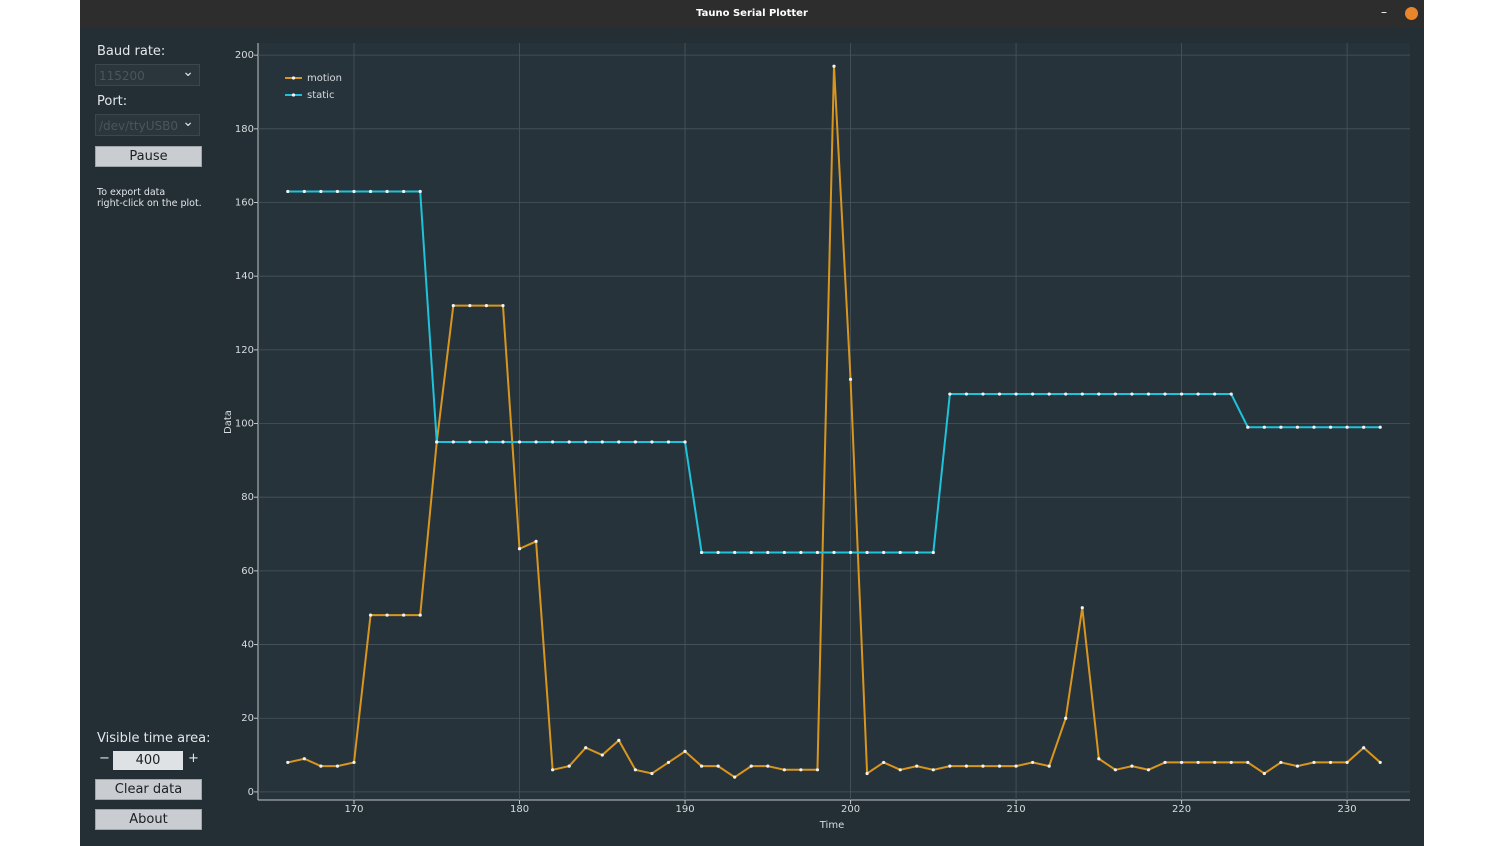  What do you see at coordinates (228, 422) in the screenshot?
I see `y-axis-label: Data` at bounding box center [228, 422].